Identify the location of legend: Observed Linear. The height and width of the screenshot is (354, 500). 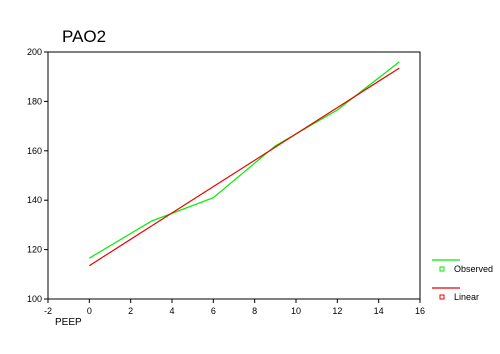
(462, 280).